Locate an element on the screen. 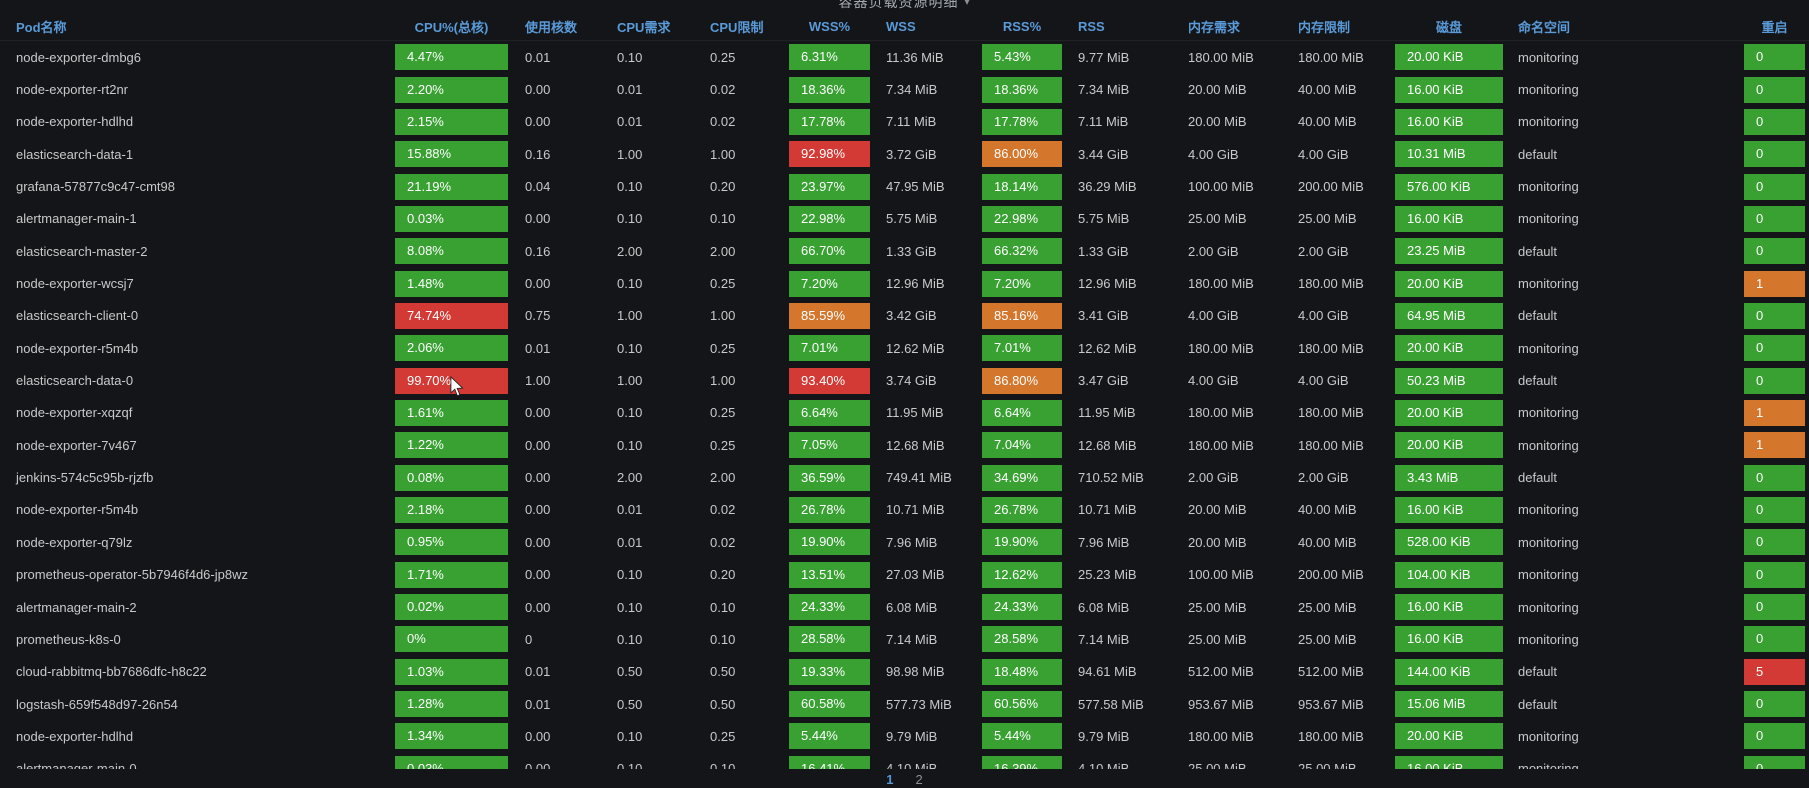 The height and width of the screenshot is (788, 1809). rss-percent-bar-cell: 17.78% is located at coordinates (1030, 121).